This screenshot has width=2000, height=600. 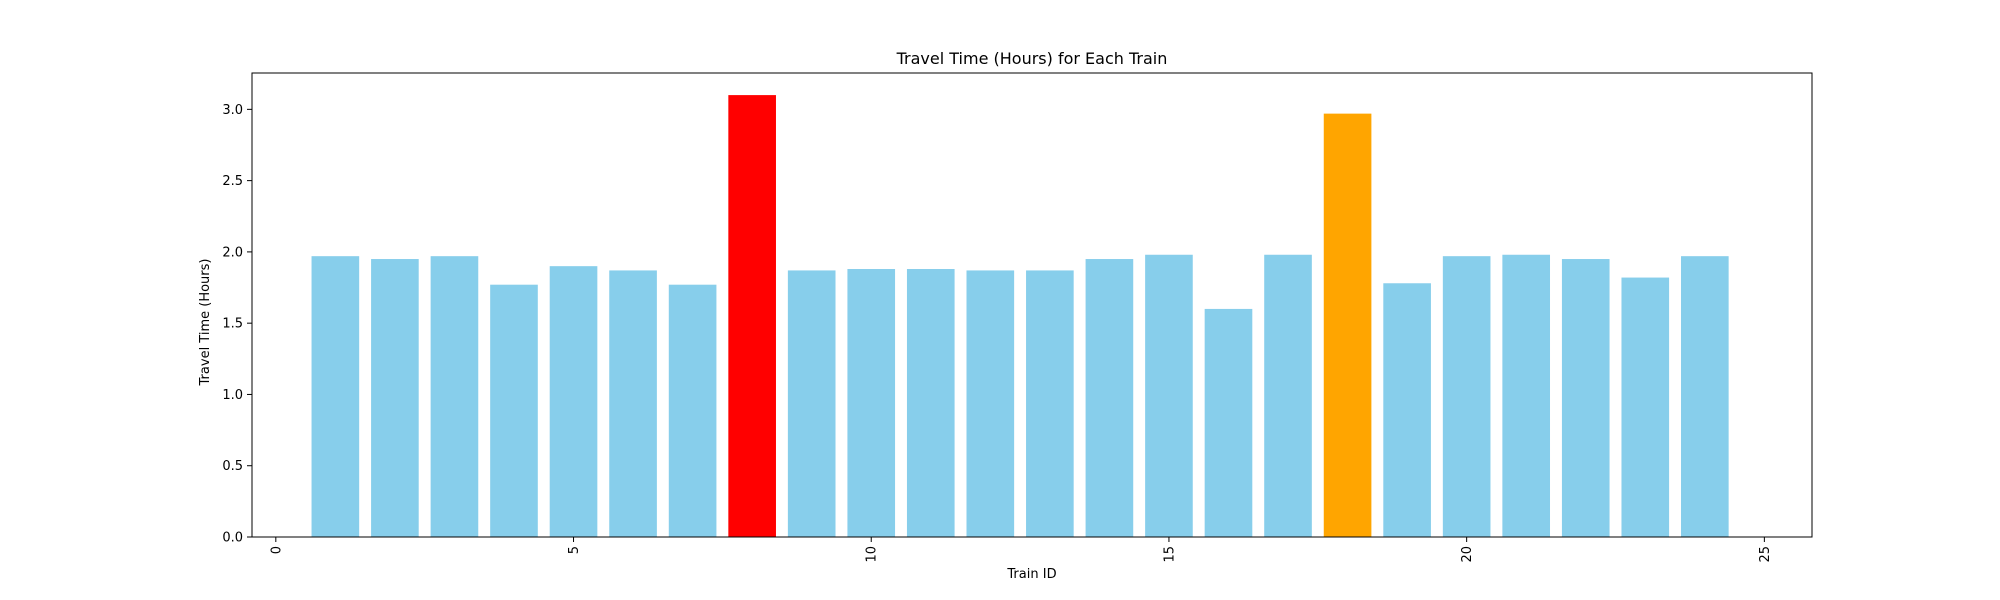 What do you see at coordinates (574, 550) in the screenshot?
I see `x-tick-label: 5` at bounding box center [574, 550].